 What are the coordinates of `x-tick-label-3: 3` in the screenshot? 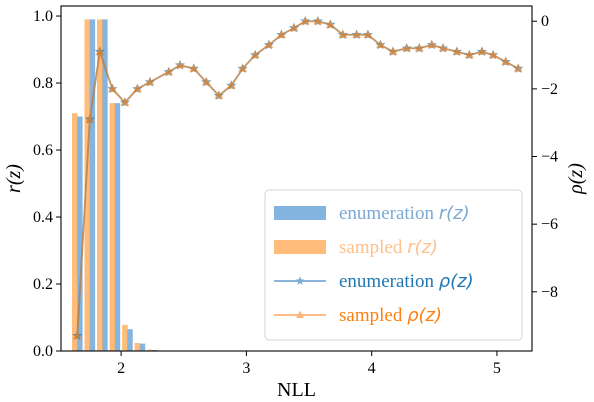 It's located at (246, 368).